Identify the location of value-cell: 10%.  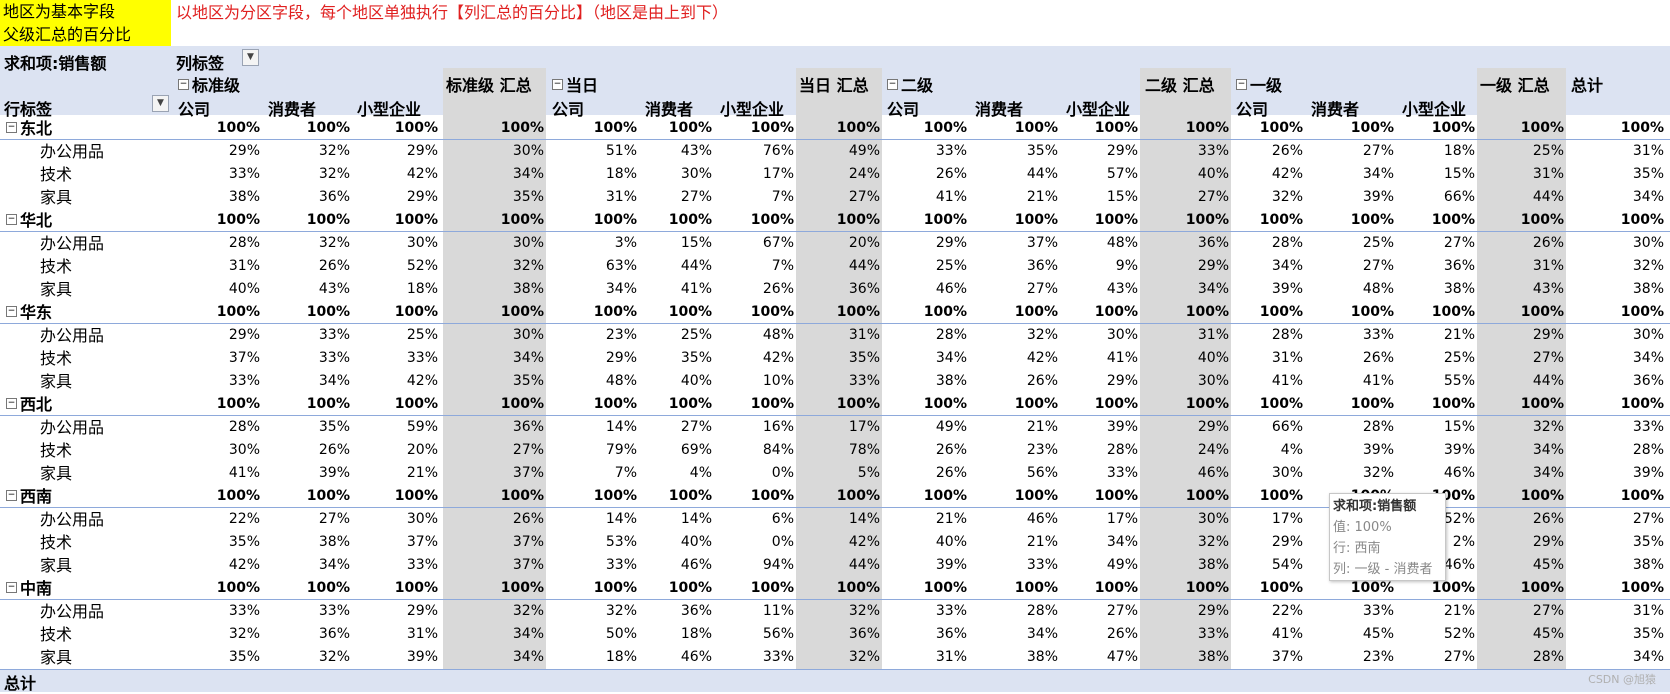
(778, 381).